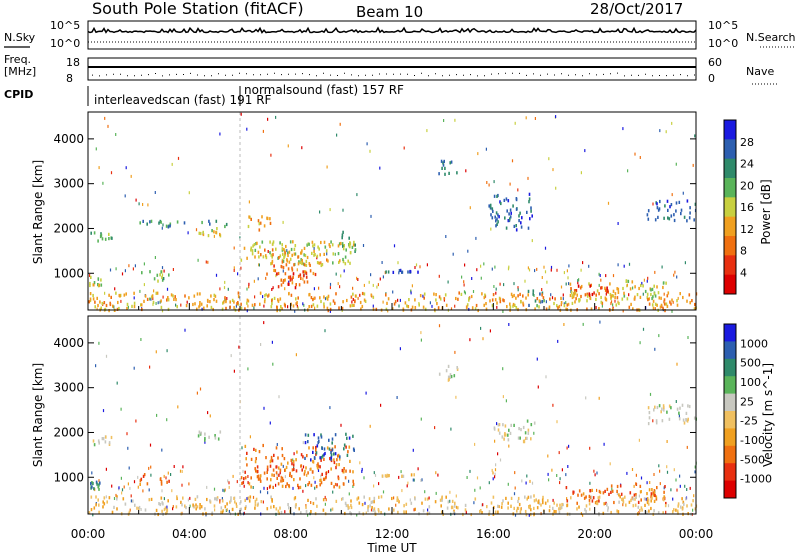  What do you see at coordinates (750, 363) in the screenshot?
I see `colorbar-tick-label: 500` at bounding box center [750, 363].